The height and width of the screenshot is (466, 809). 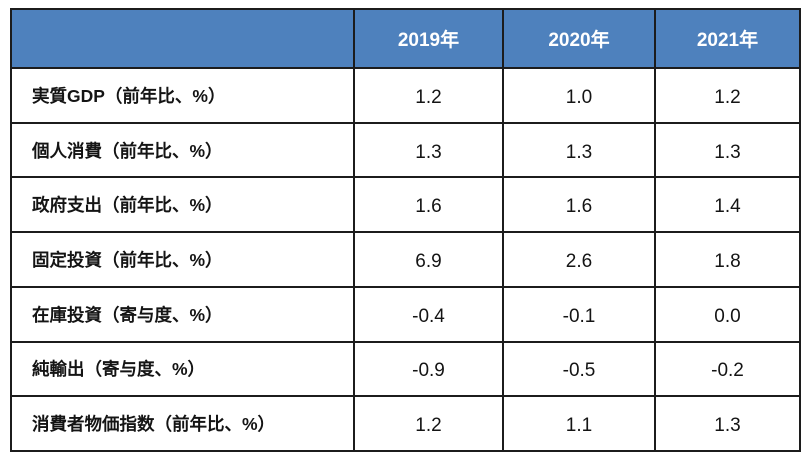 I want to click on cell-value: 1.0, so click(x=579, y=95).